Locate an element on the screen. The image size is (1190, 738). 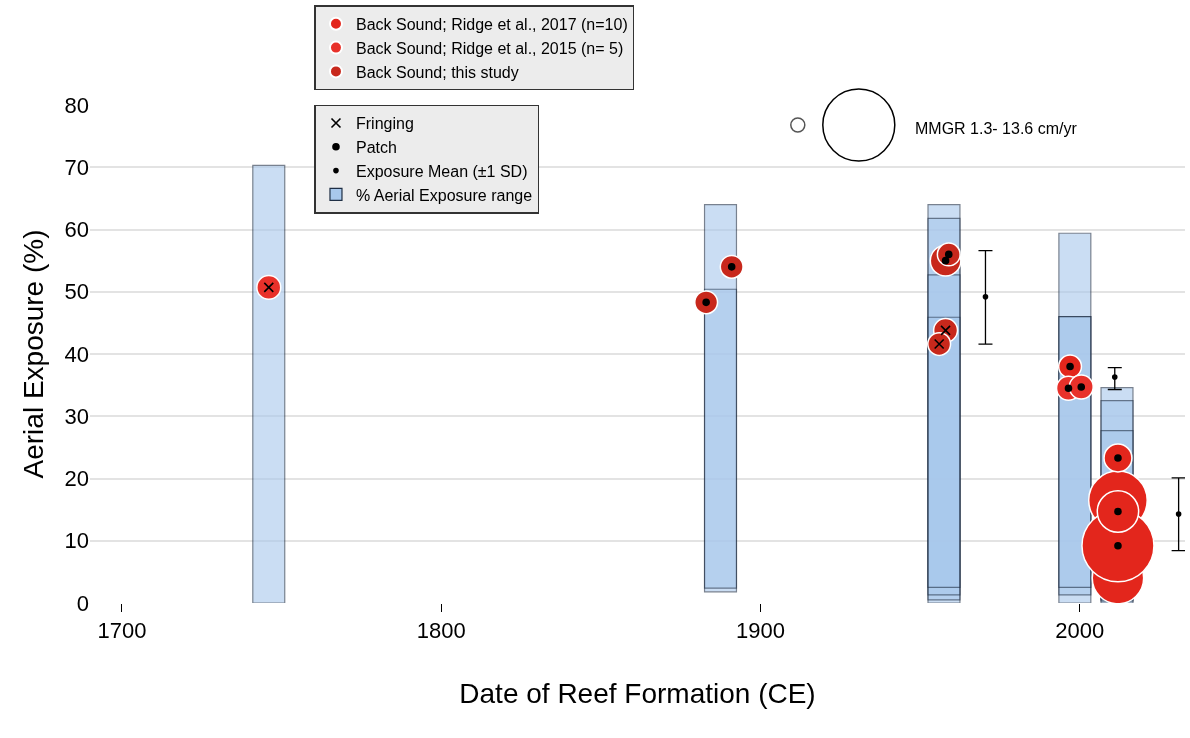
y-tick-label: 40 is located at coordinates (76, 354).